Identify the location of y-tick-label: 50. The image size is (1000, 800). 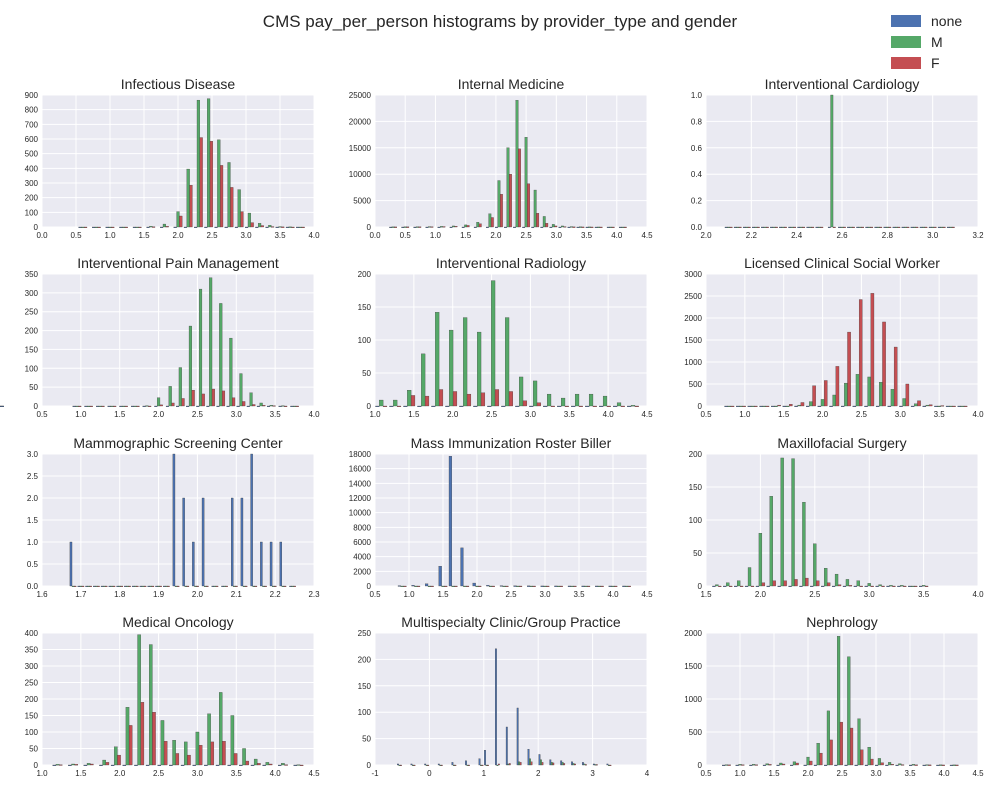
(33, 749).